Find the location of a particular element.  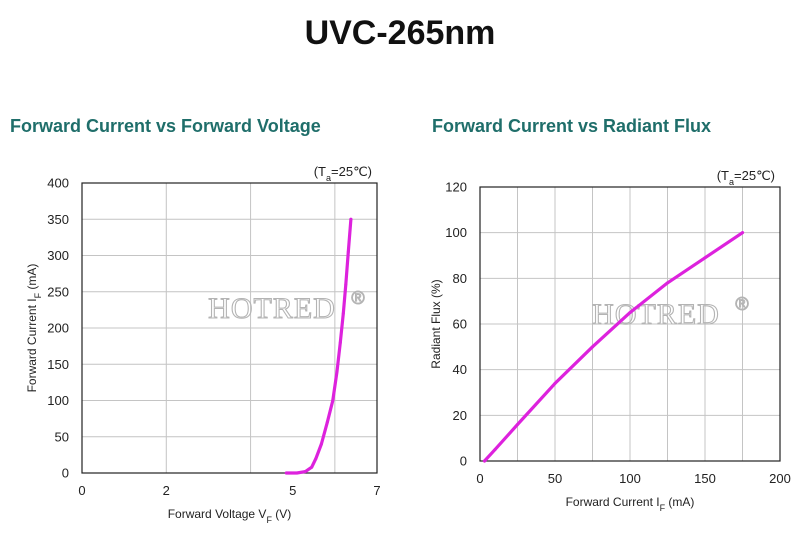

chart1-watermark-mark: ® is located at coordinates (357, 298).